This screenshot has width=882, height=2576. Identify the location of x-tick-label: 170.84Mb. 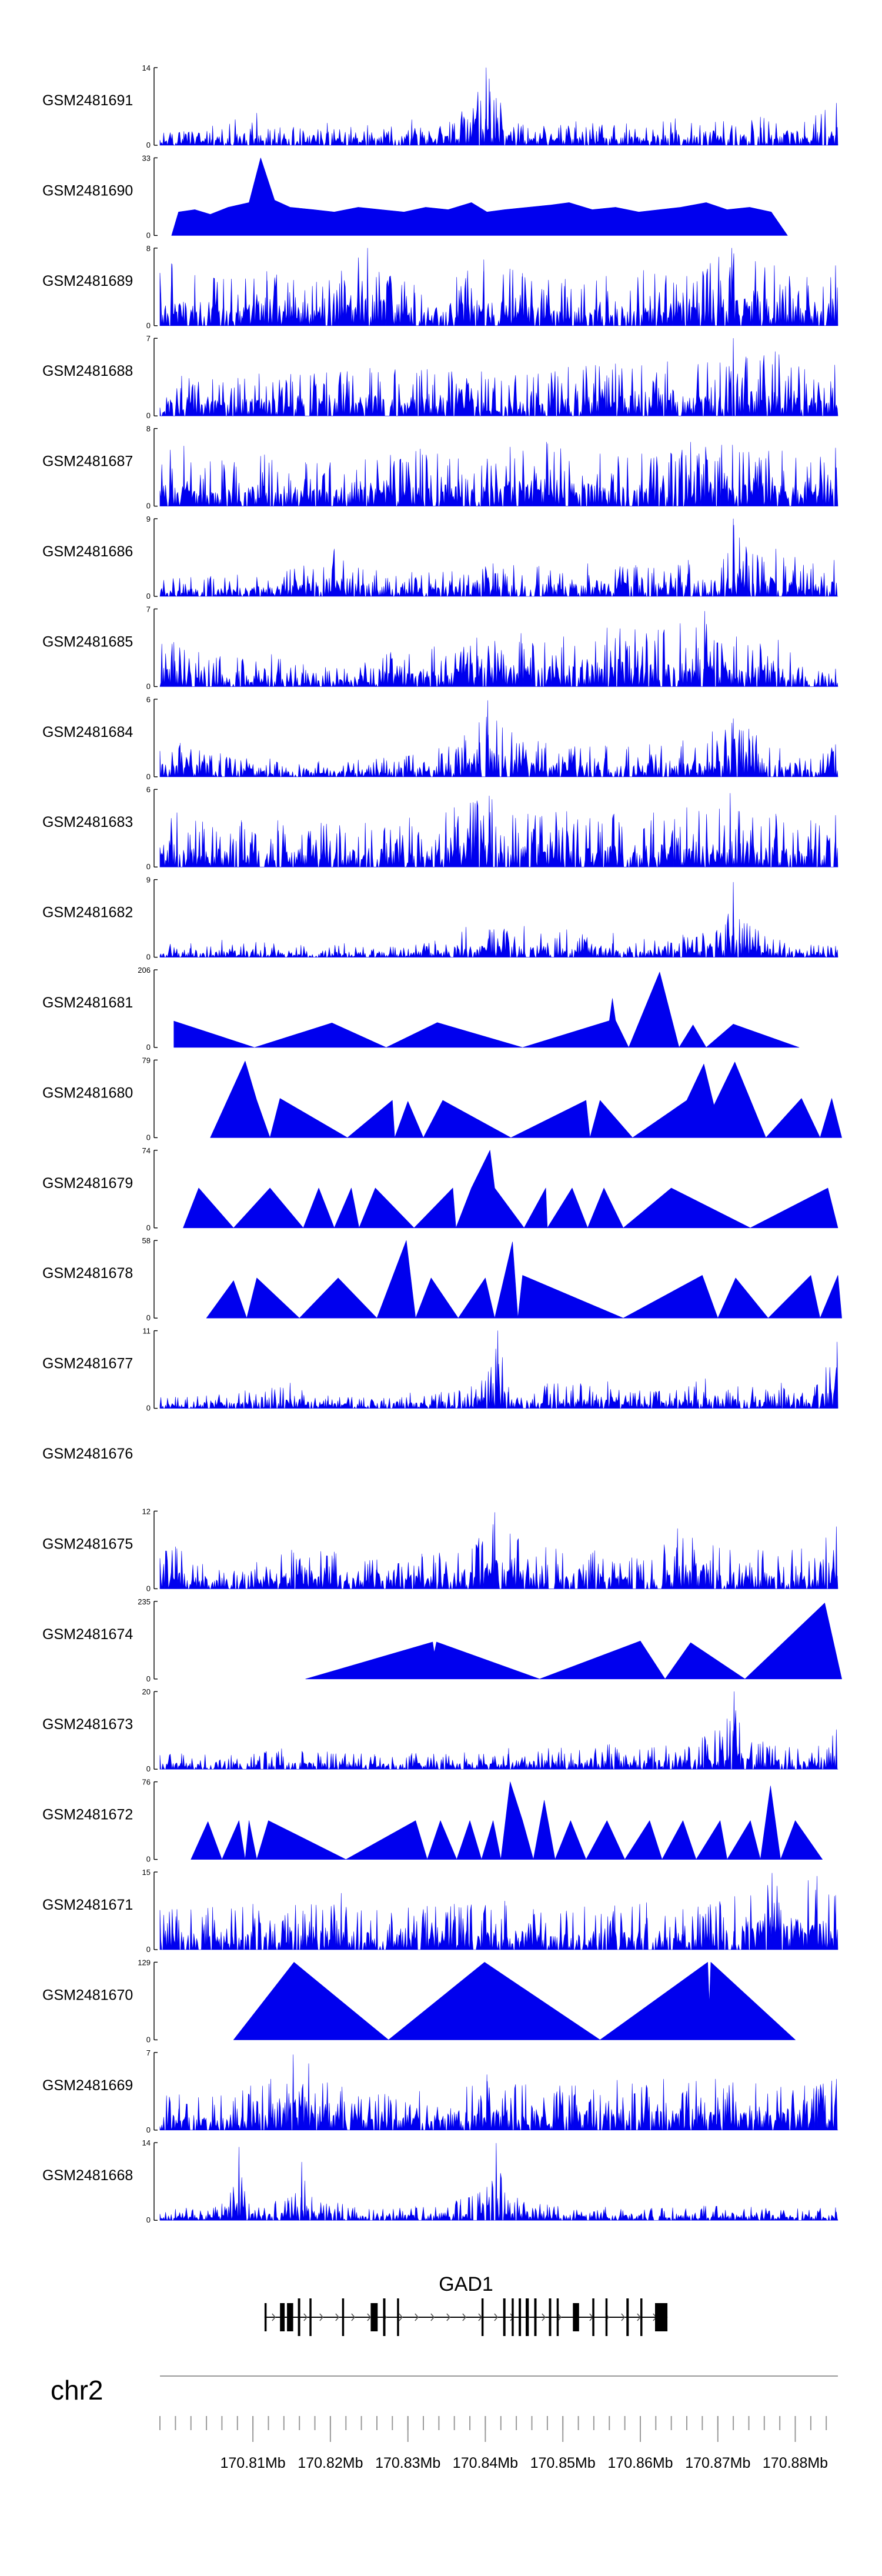
(485, 2463).